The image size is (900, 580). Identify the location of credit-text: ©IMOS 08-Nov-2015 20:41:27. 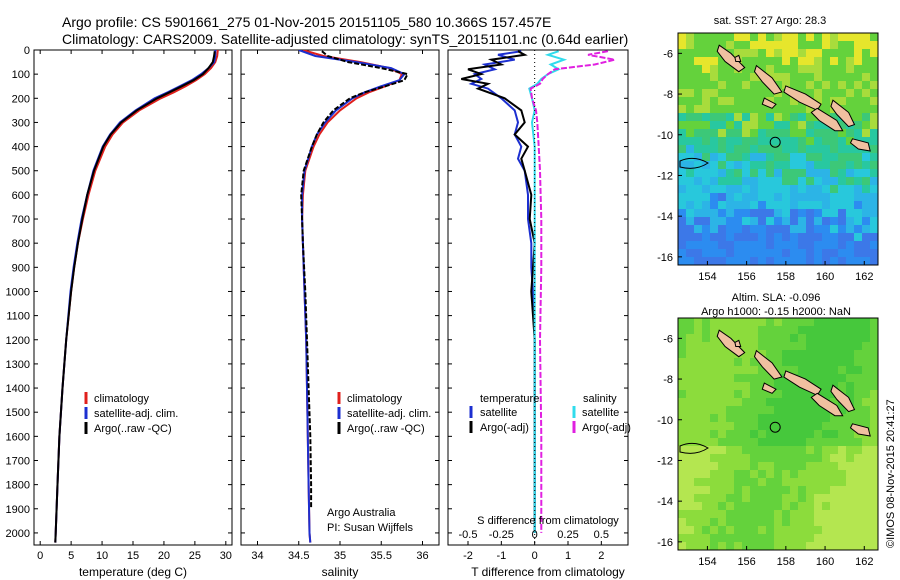
(891, 473).